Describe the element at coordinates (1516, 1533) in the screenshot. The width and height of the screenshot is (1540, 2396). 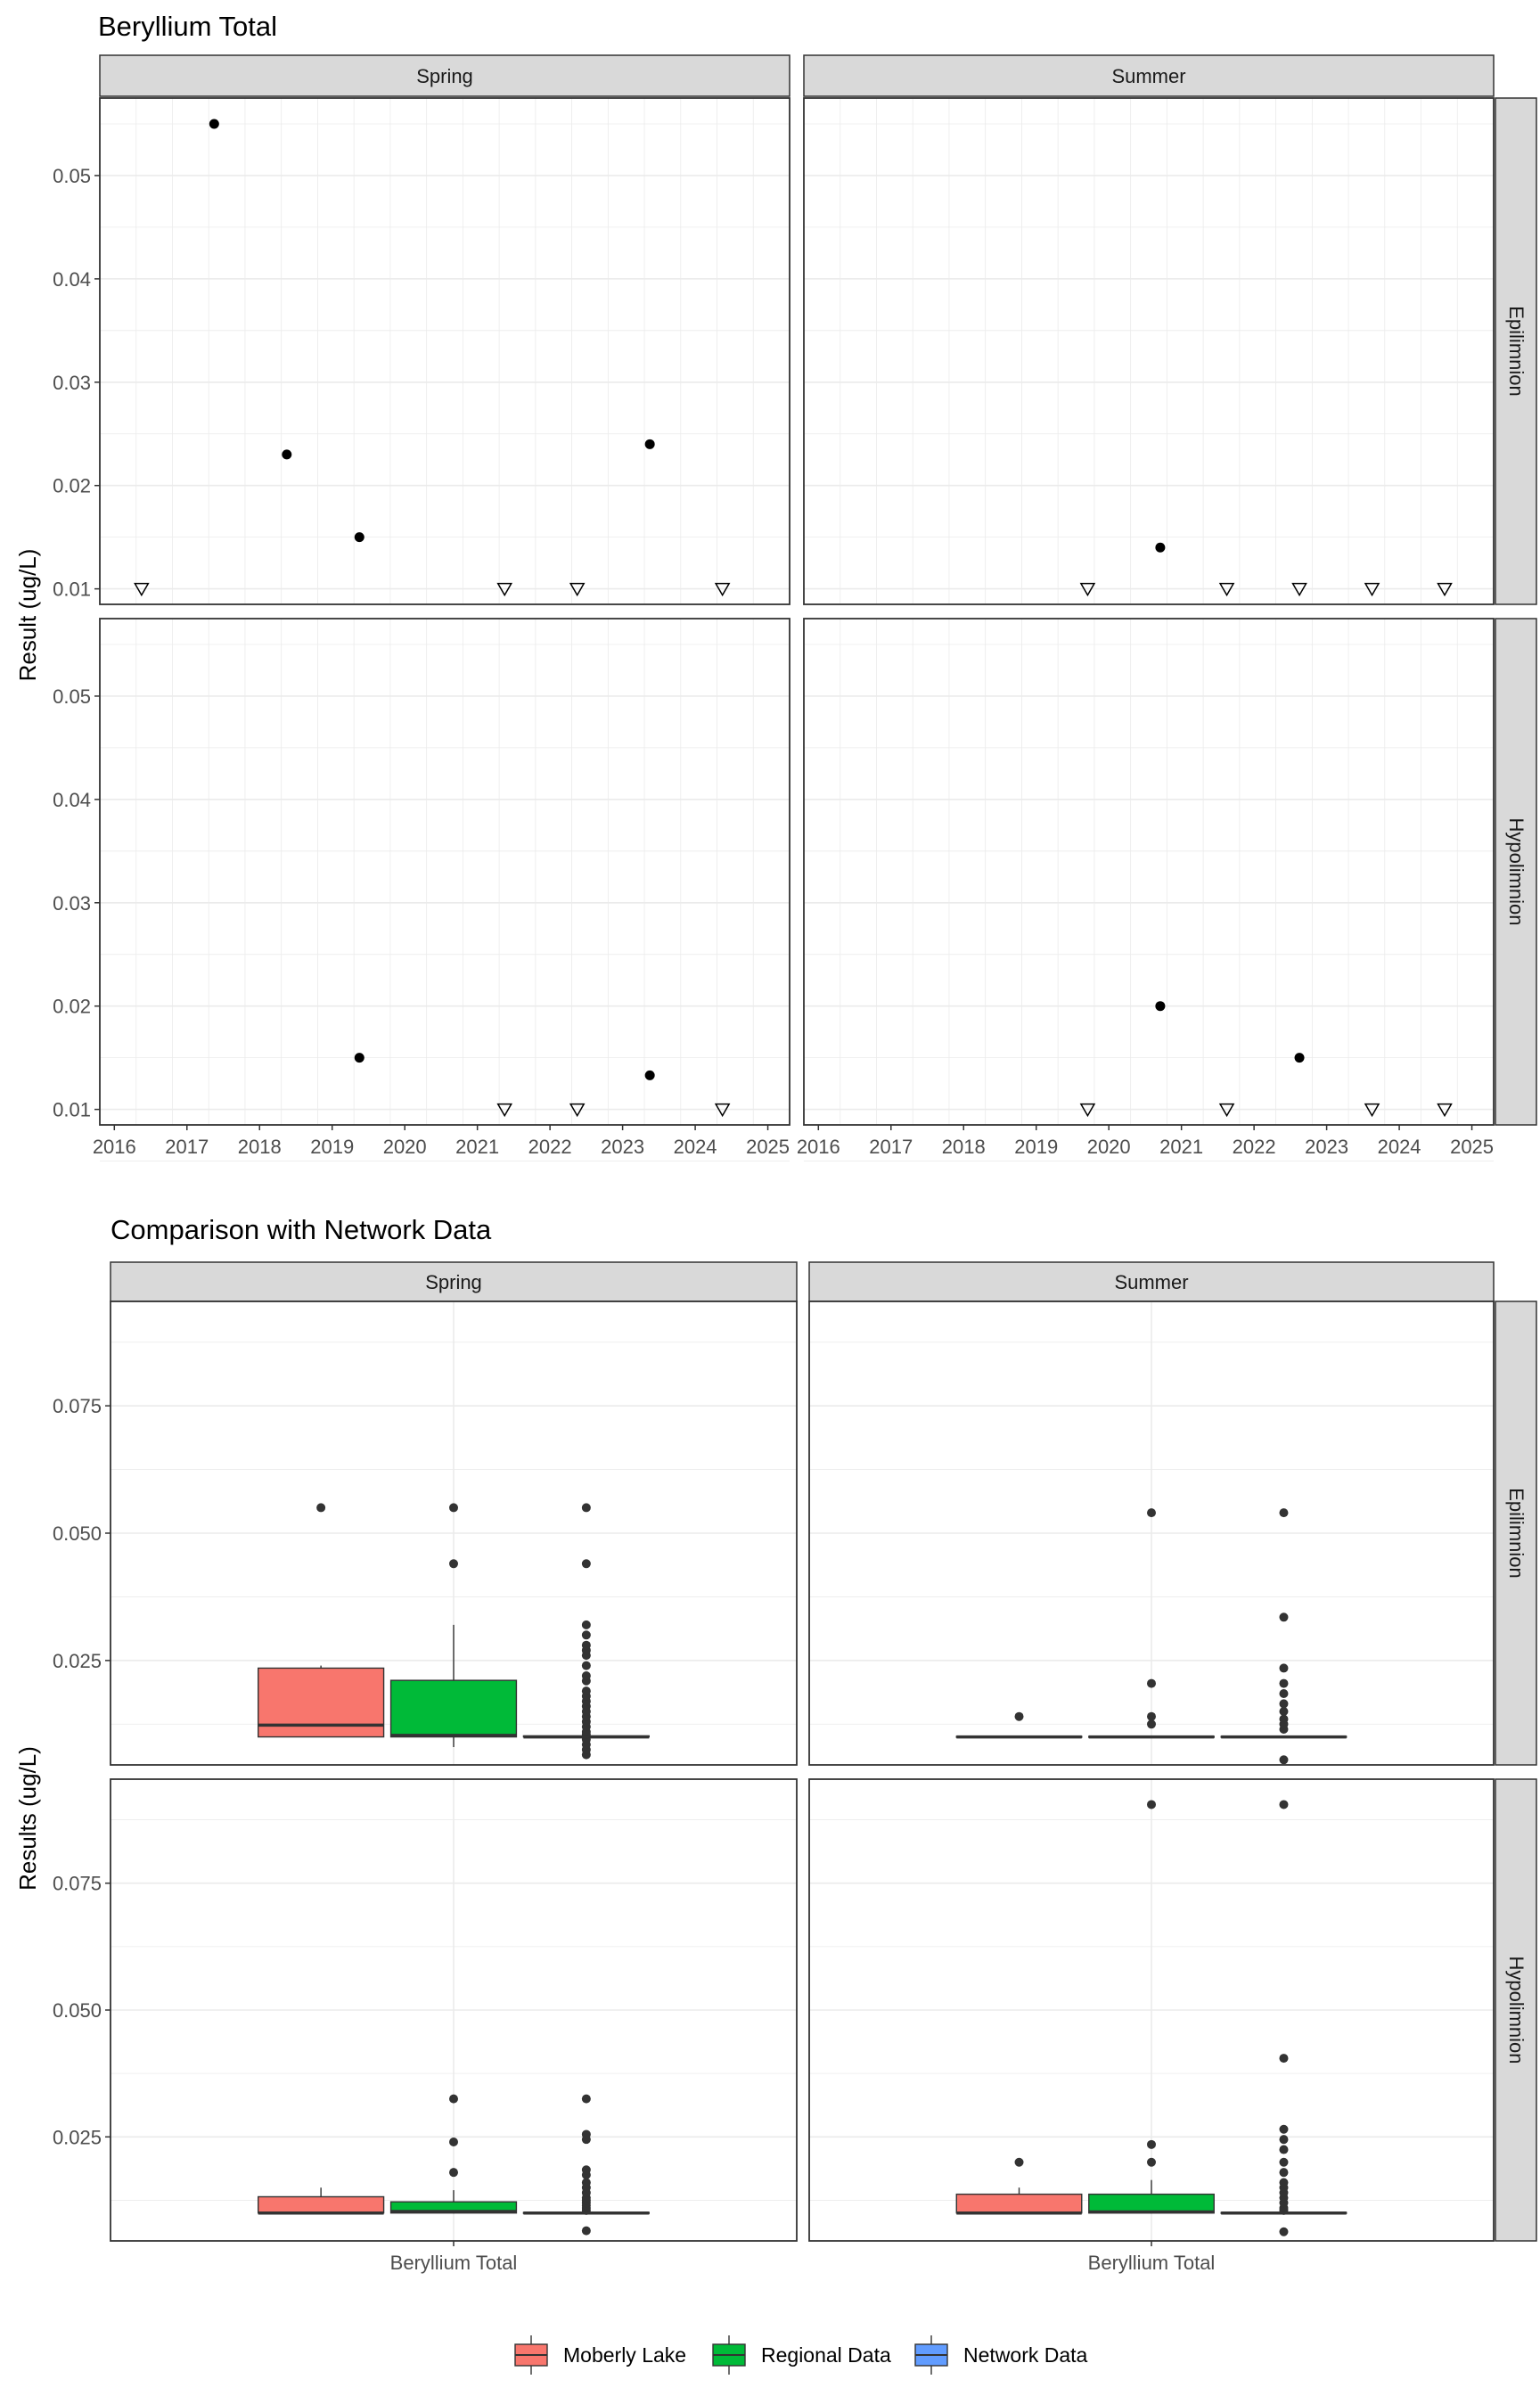
I see `chart-2-strip-label: Epilimnion` at that location.